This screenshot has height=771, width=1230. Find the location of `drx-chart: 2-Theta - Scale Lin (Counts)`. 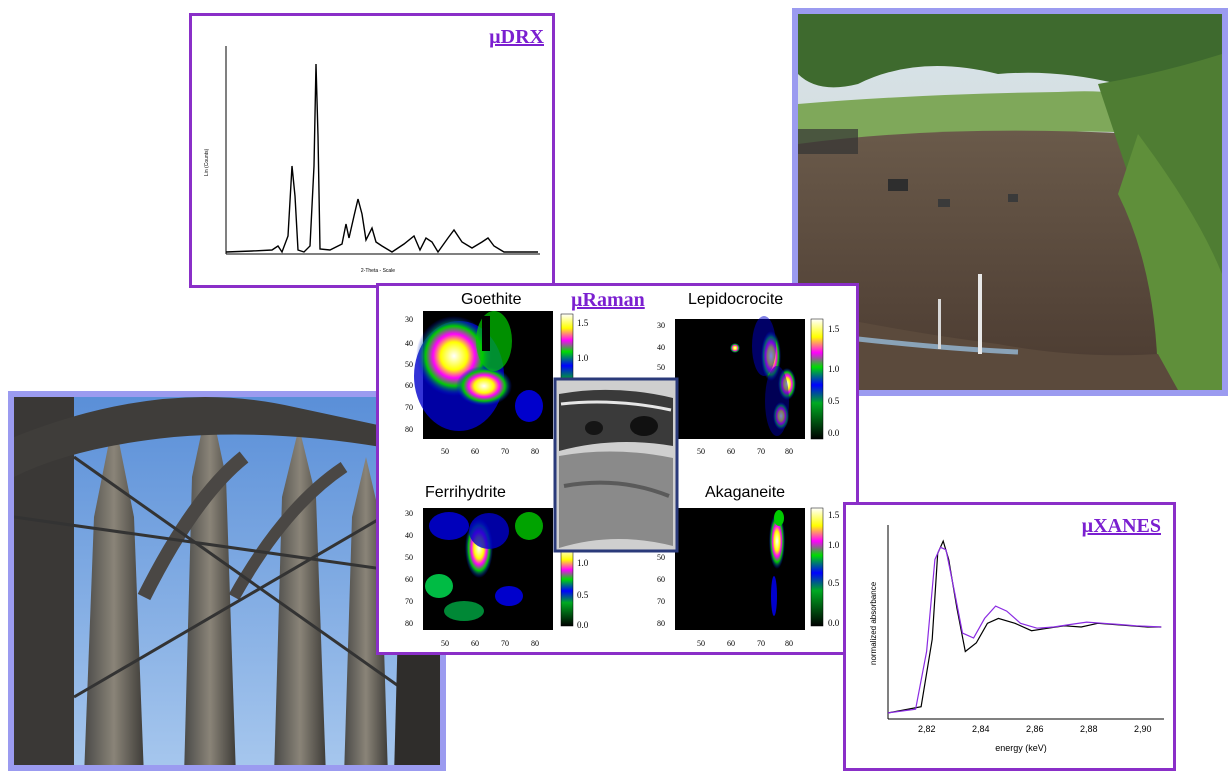

drx-chart: 2-Theta - Scale Lin (Counts) is located at coordinates (372, 160).